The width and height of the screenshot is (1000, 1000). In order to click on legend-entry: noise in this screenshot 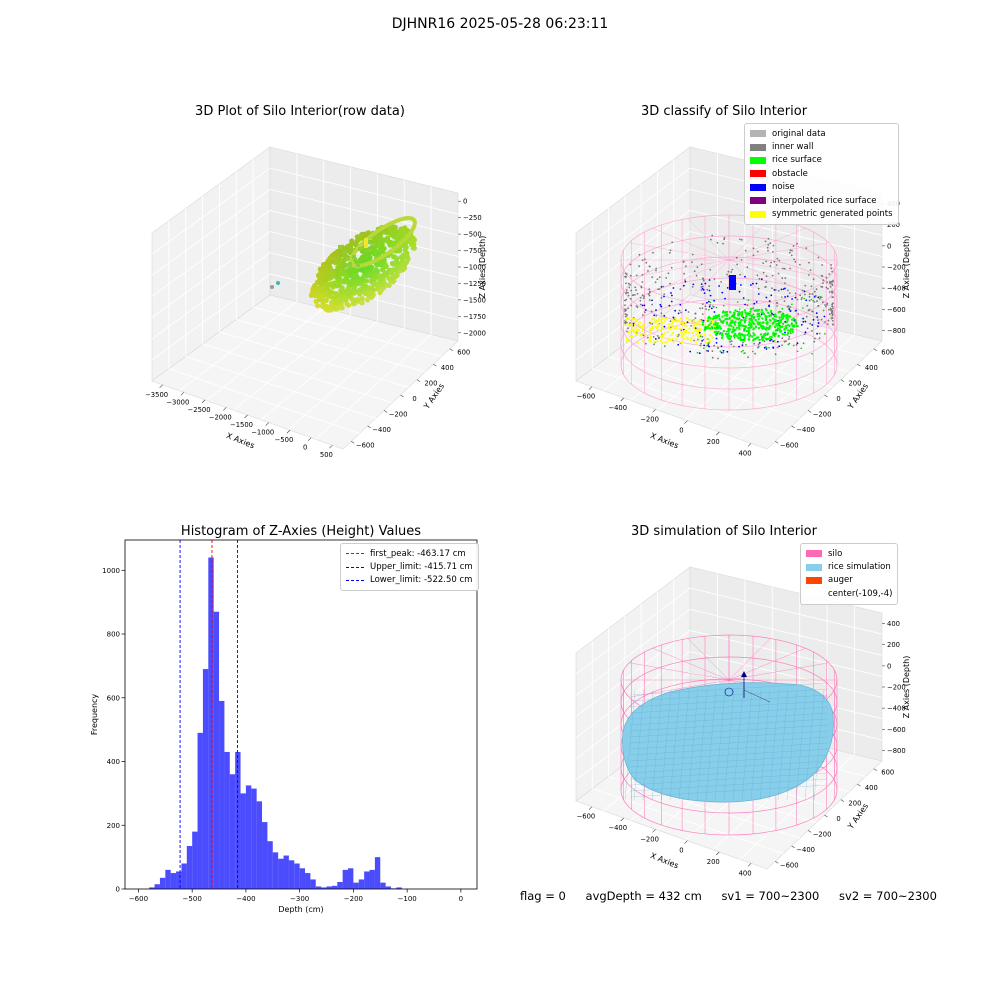, I will do `click(821, 187)`.